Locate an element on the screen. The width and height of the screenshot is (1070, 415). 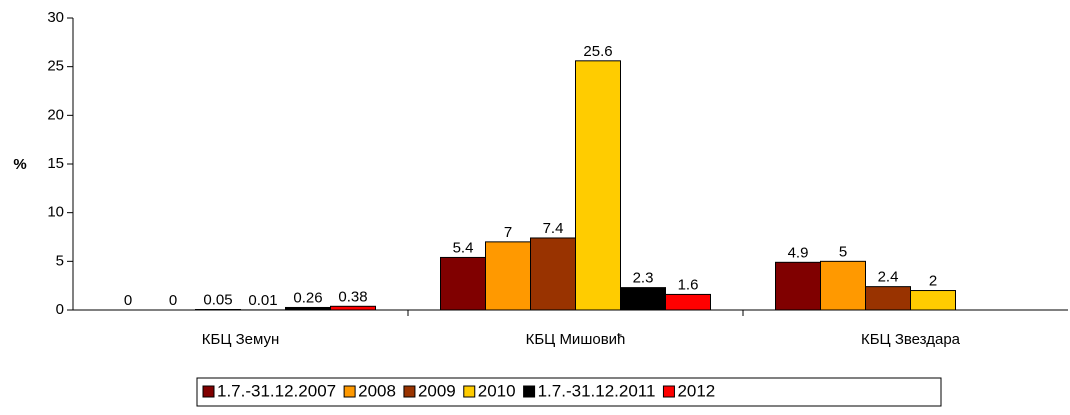
value-label: 2.4 is located at coordinates (888, 277).